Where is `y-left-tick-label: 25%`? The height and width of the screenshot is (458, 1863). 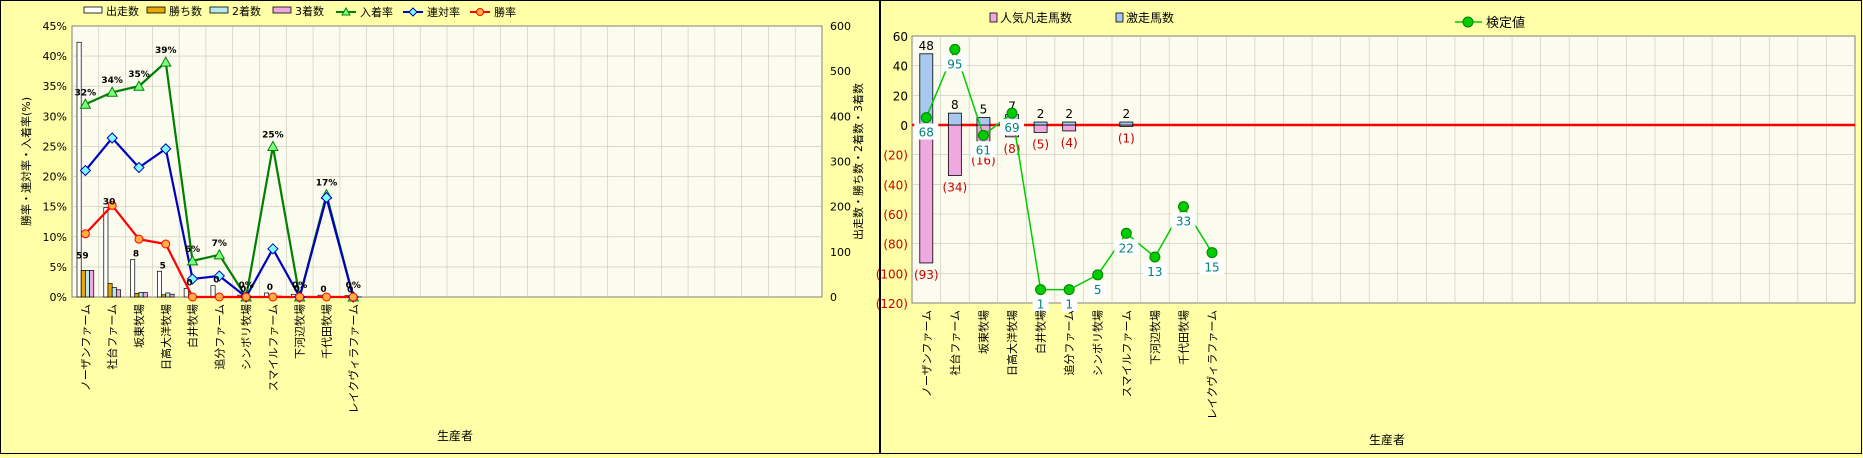
y-left-tick-label: 25% is located at coordinates (55, 146).